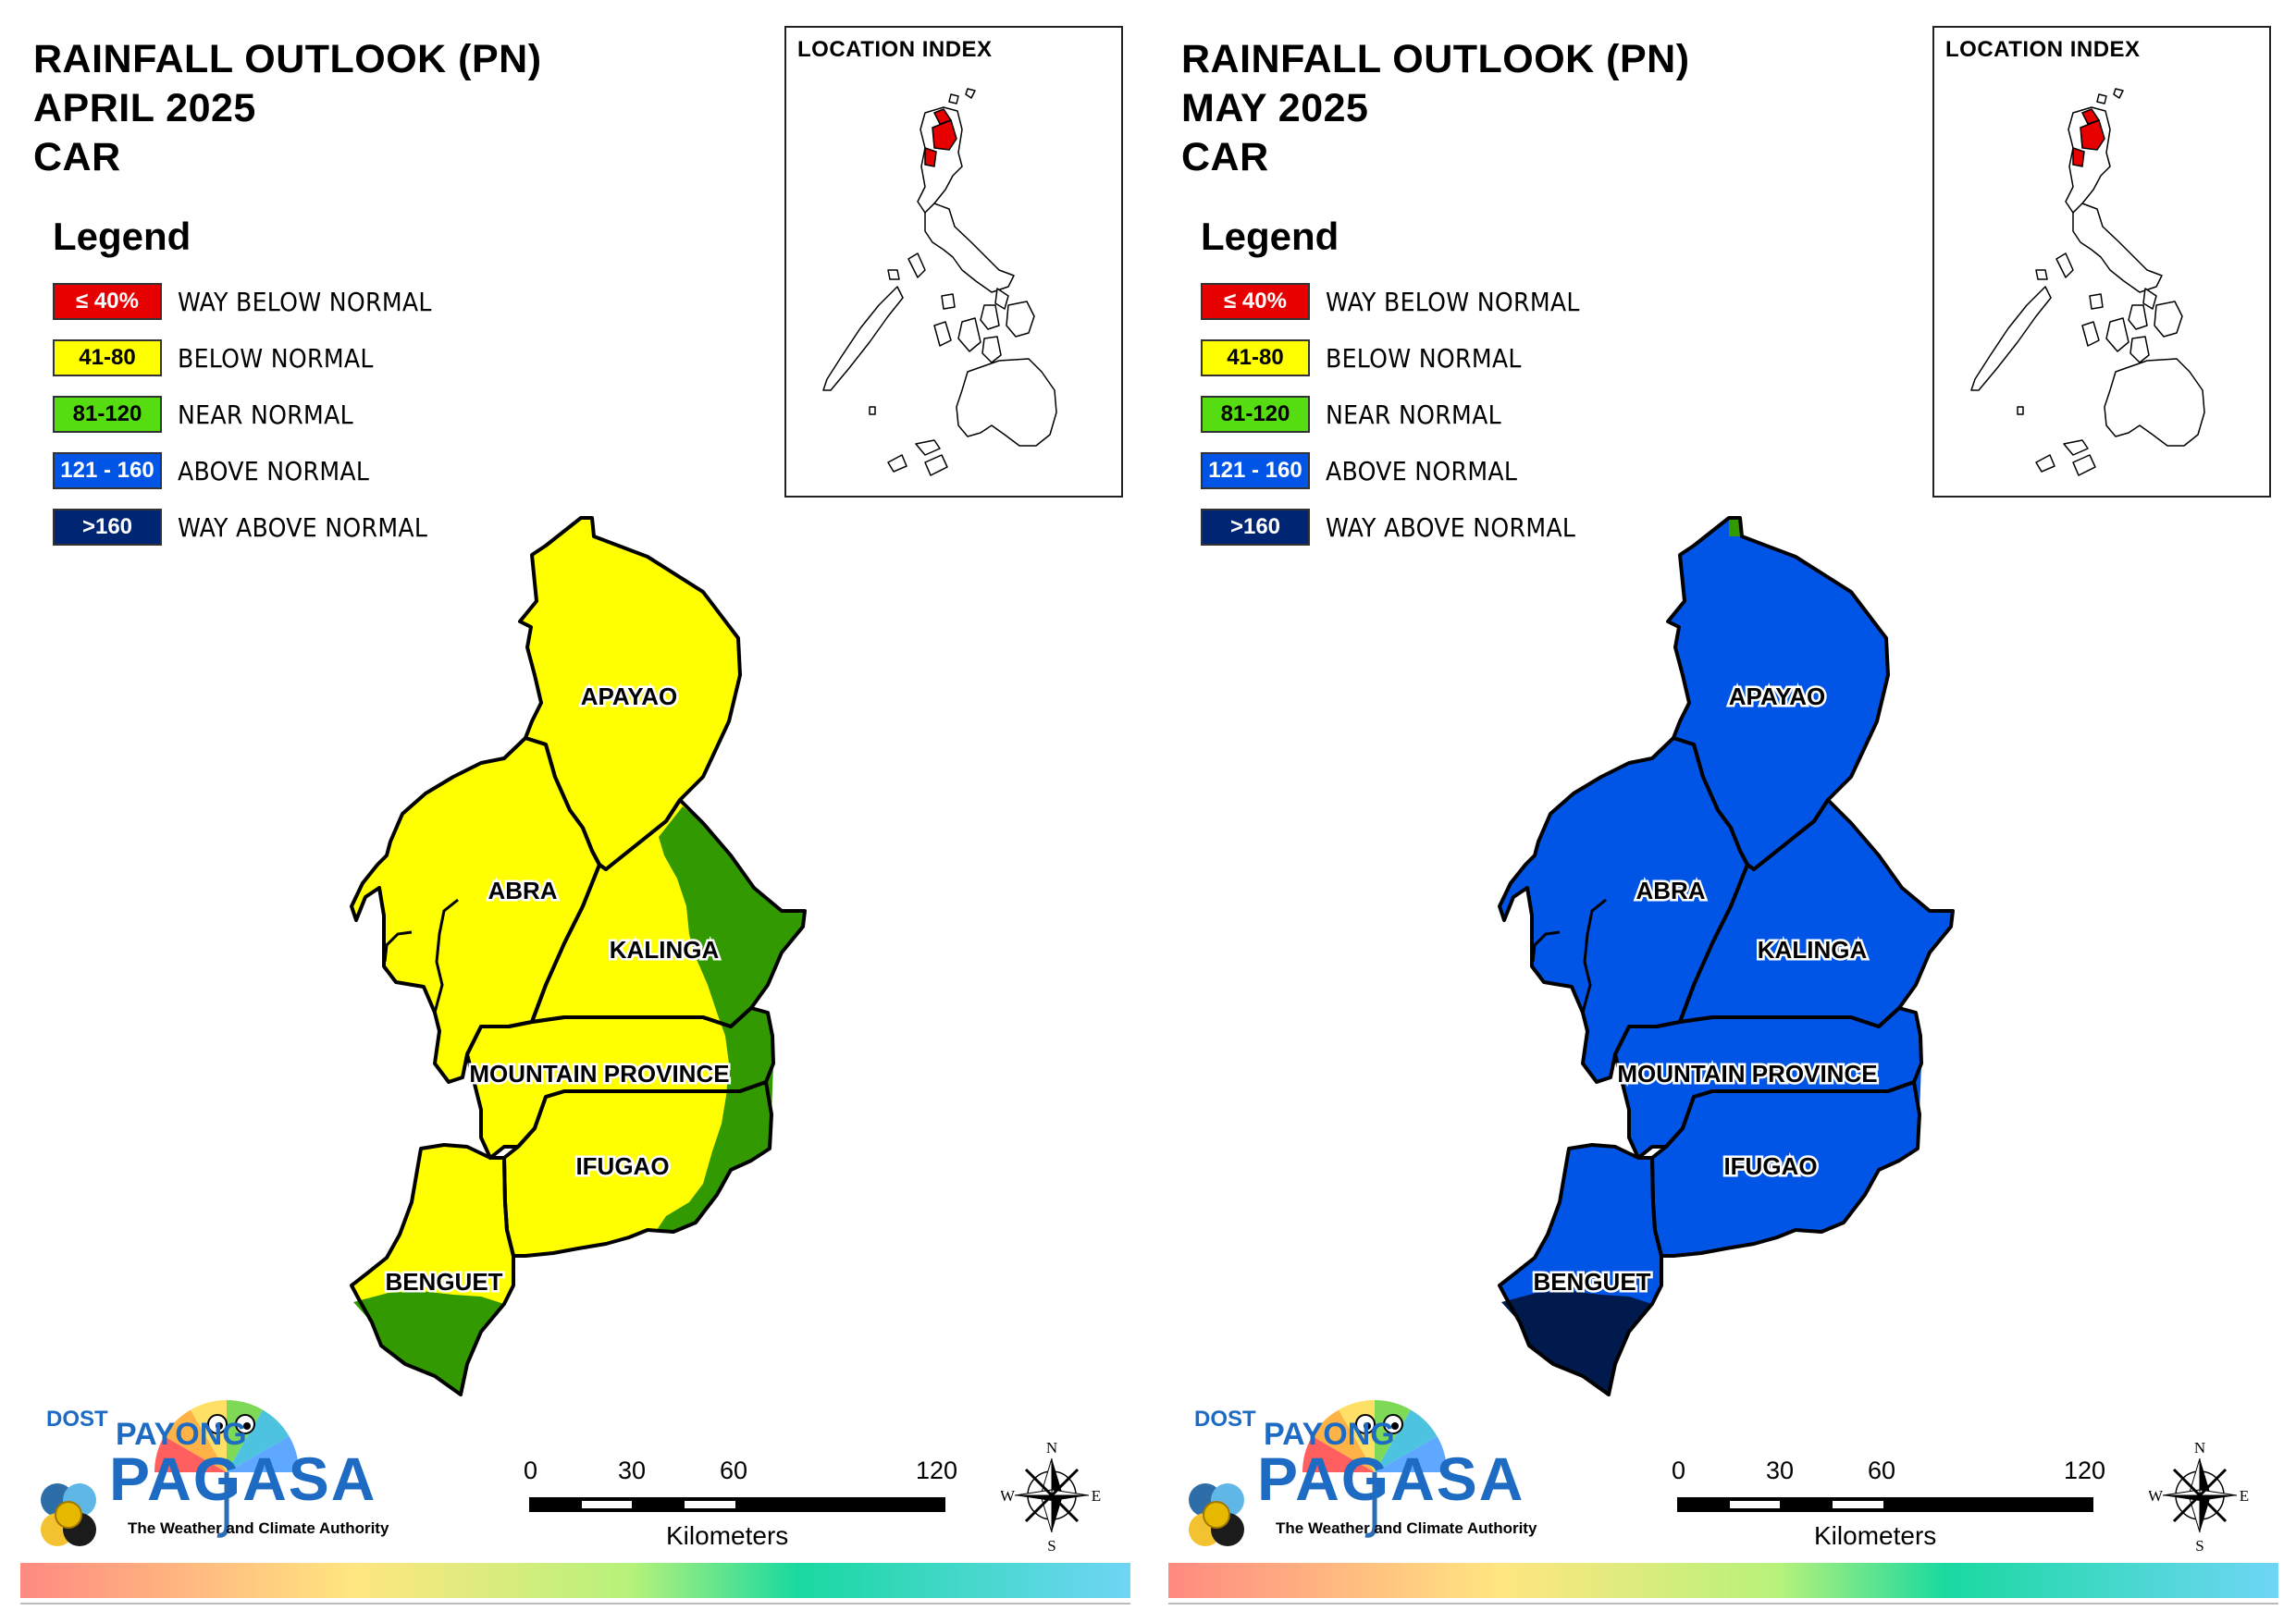 The width and height of the screenshot is (2296, 1623). What do you see at coordinates (144, 108) in the screenshot?
I see `title-line-2: APRIL 2025` at bounding box center [144, 108].